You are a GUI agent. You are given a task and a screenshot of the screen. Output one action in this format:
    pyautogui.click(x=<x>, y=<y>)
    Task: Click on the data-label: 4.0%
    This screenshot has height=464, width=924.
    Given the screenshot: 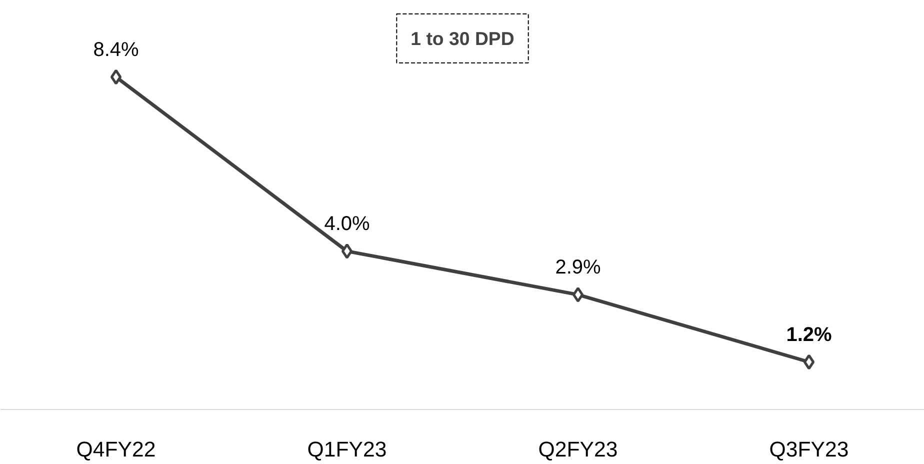 What is the action you would take?
    pyautogui.click(x=347, y=224)
    